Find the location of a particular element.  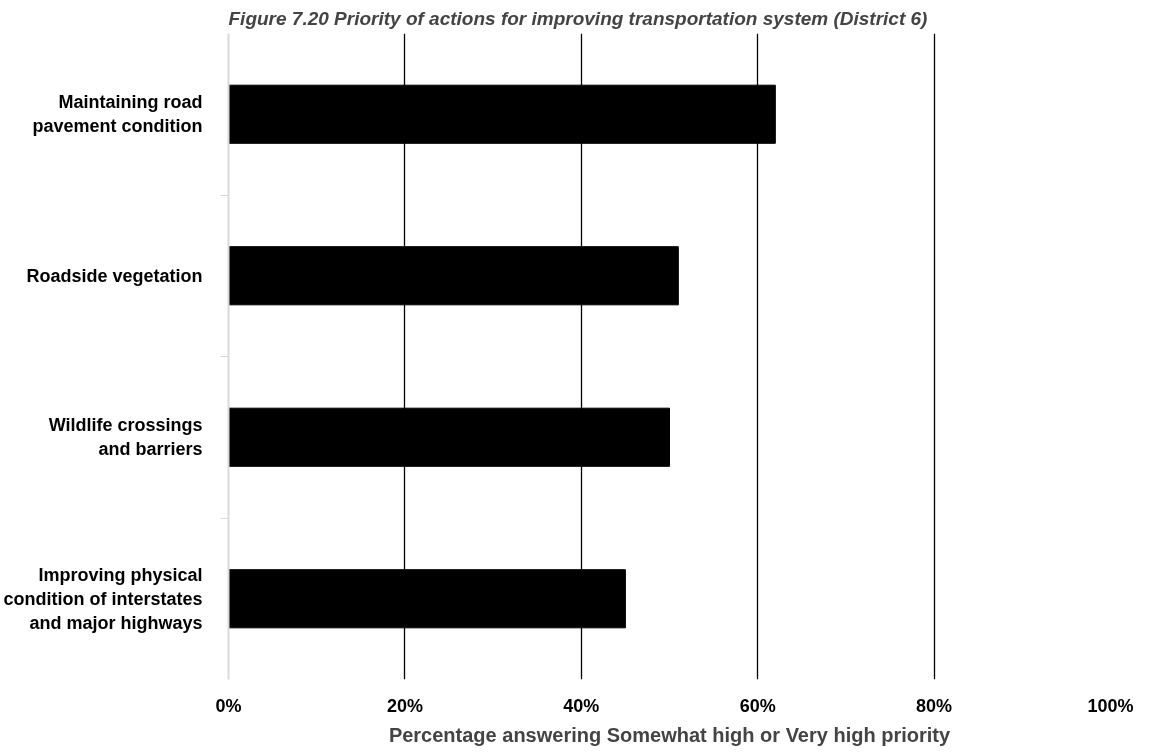

x-tick-label: 40% is located at coordinates (581, 705).